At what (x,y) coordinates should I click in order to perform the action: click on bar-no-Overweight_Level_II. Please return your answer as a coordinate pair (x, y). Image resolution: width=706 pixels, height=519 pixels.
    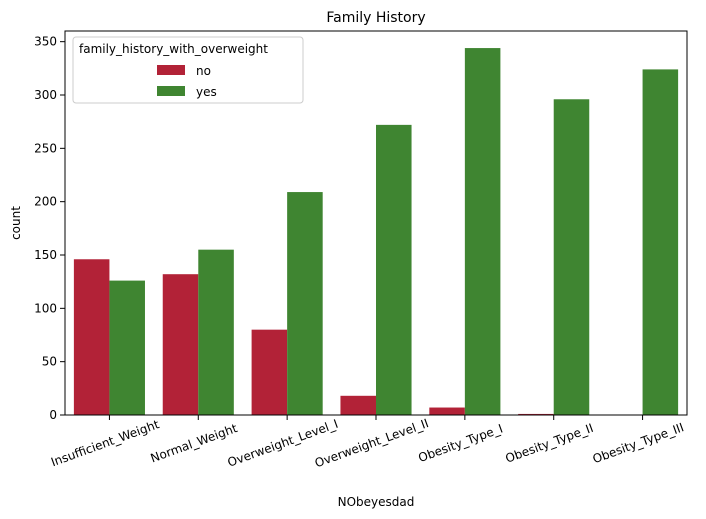
    Looking at the image, I should click on (358, 405).